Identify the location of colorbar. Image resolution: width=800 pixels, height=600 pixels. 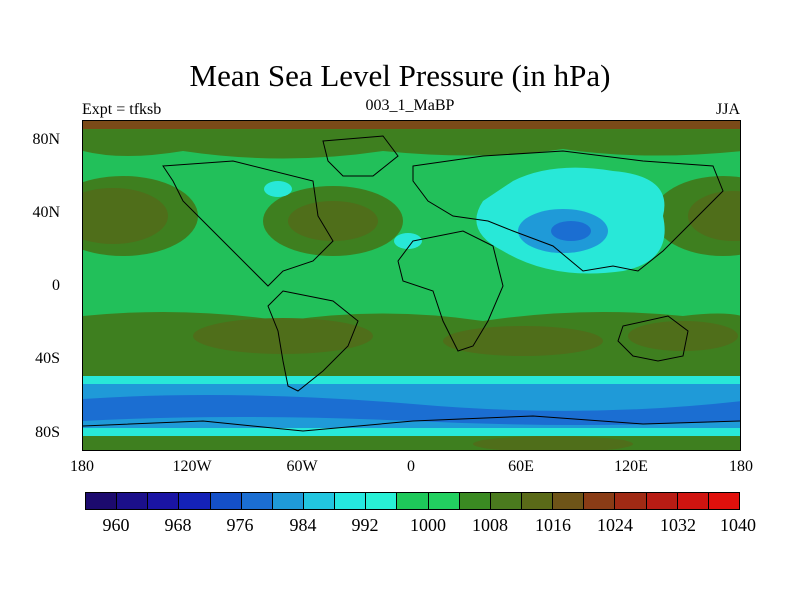
(412, 501).